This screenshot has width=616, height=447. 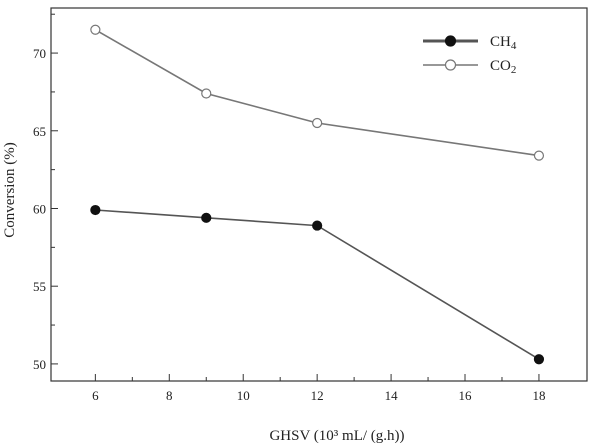 What do you see at coordinates (39, 286) in the screenshot?
I see `y-tick-label: 55` at bounding box center [39, 286].